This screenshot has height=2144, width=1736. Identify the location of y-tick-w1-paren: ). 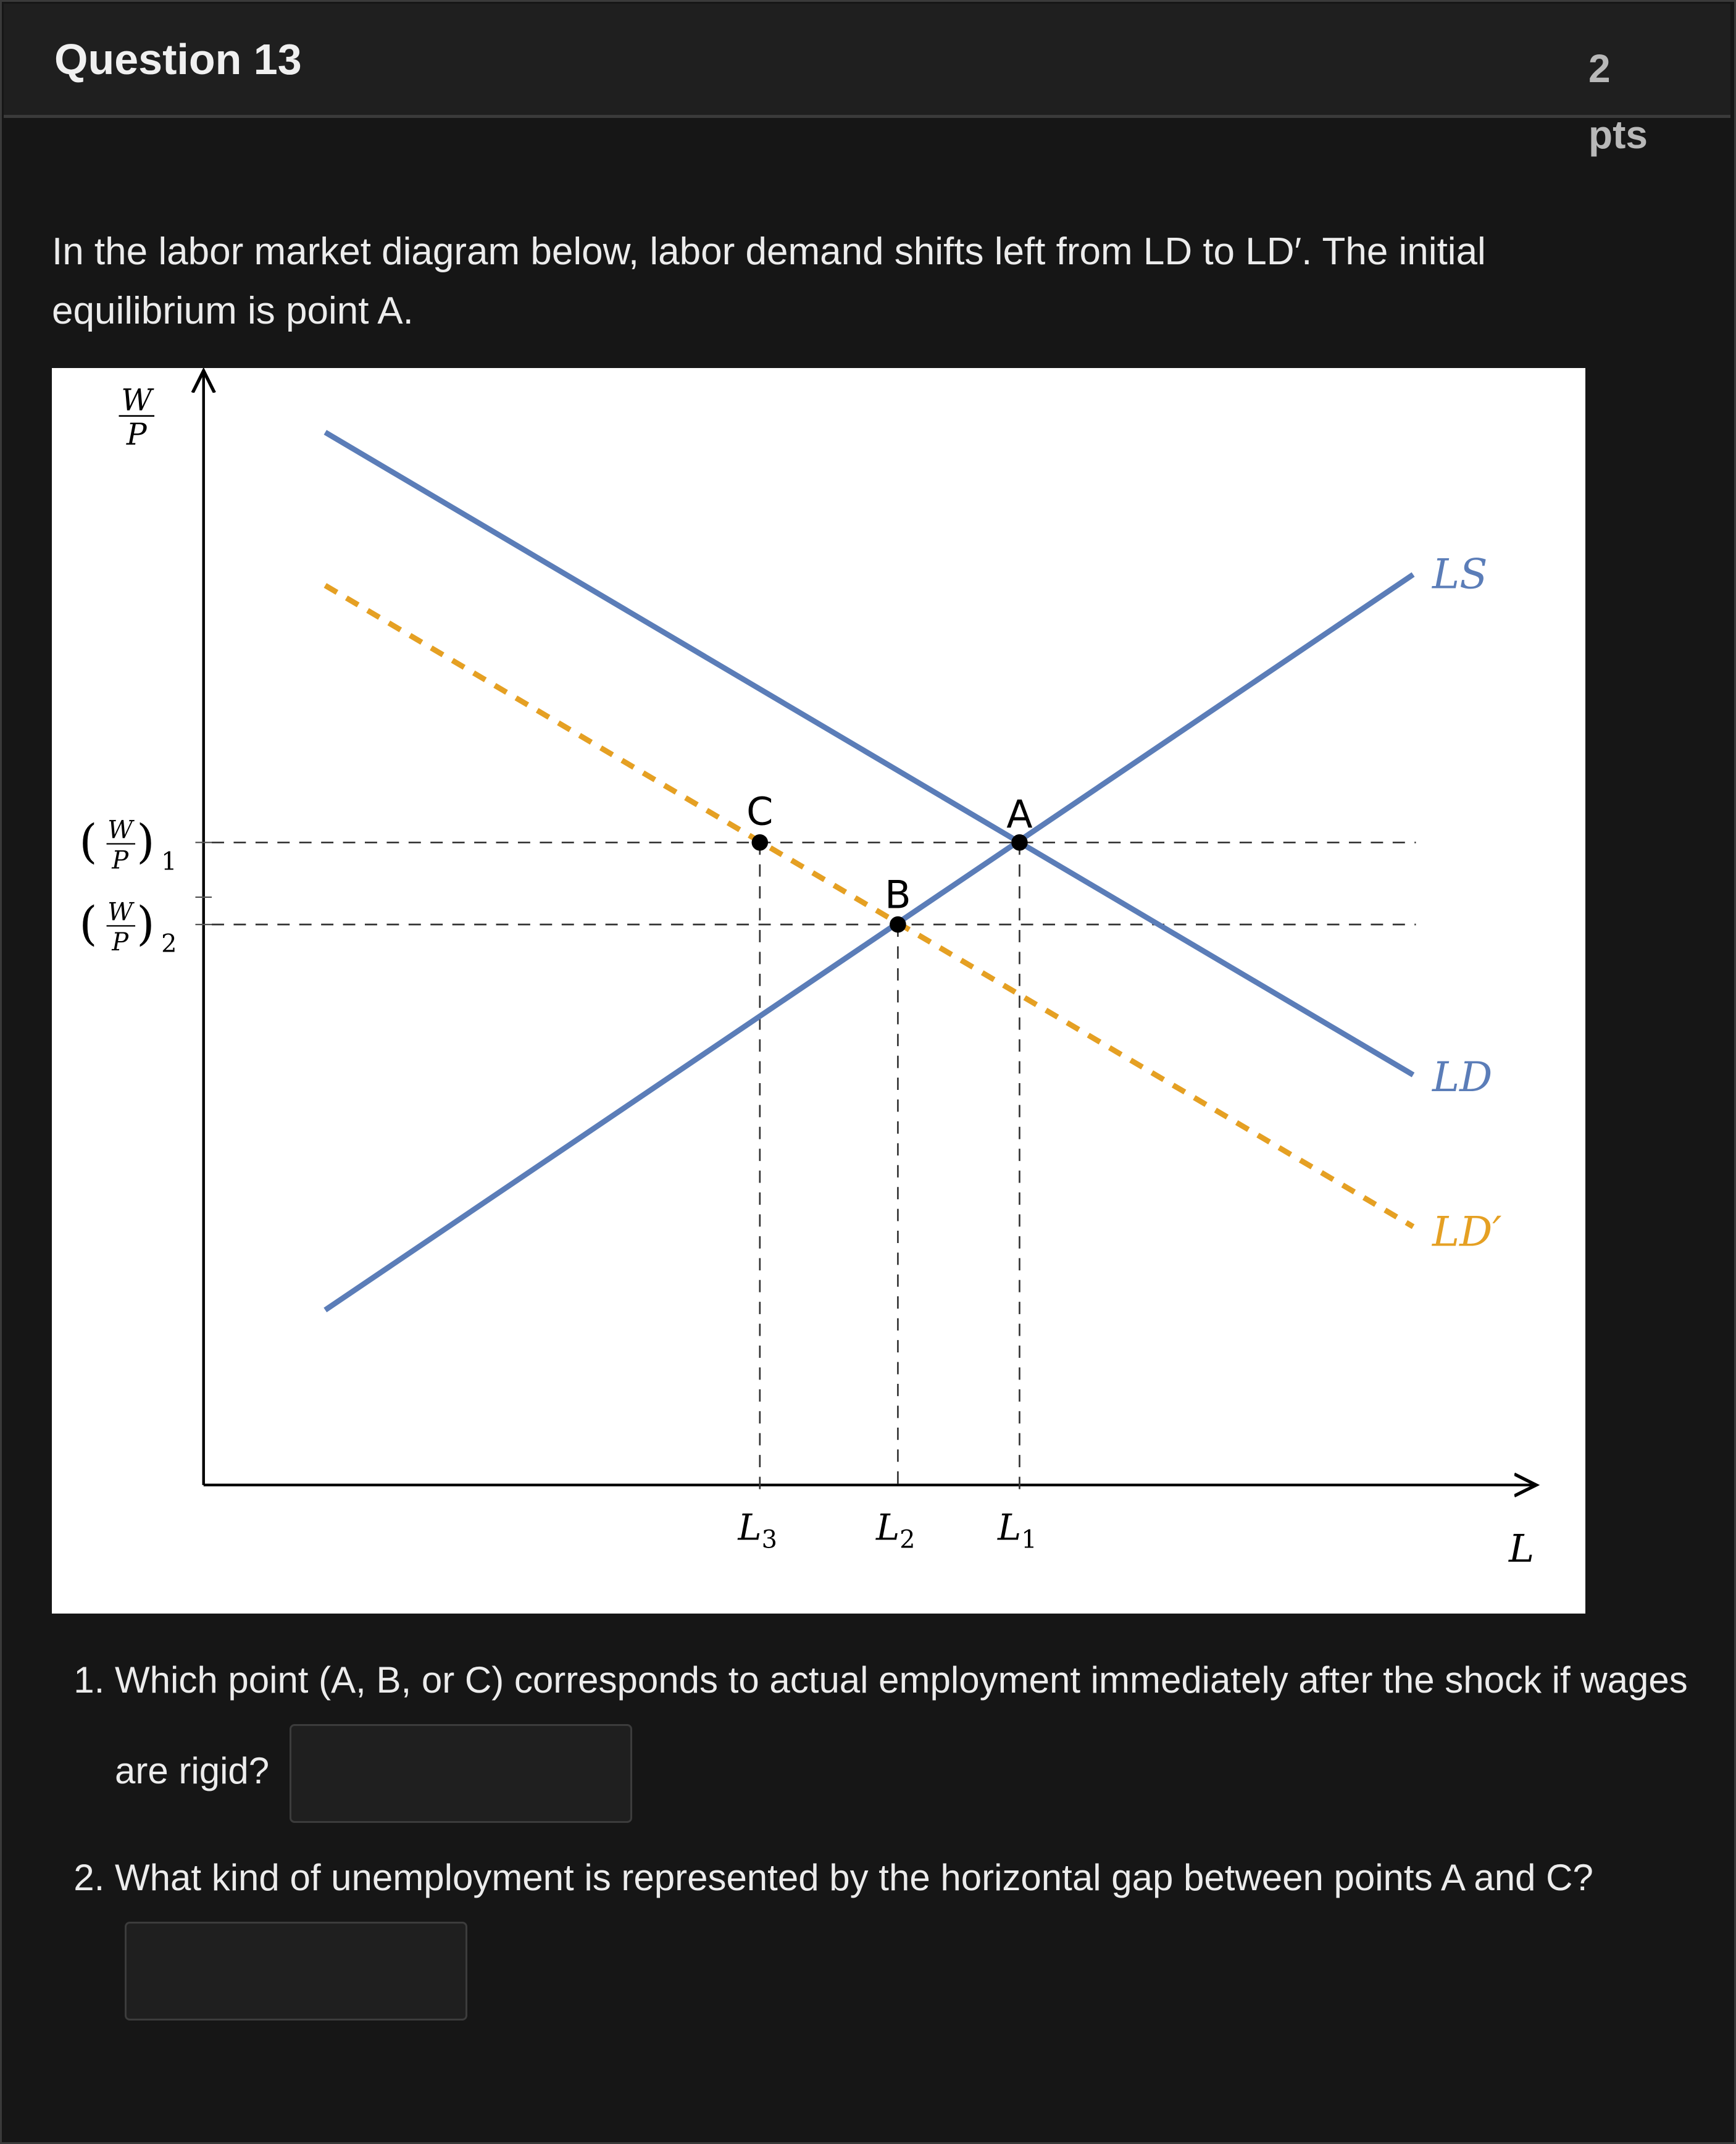
(145, 841).